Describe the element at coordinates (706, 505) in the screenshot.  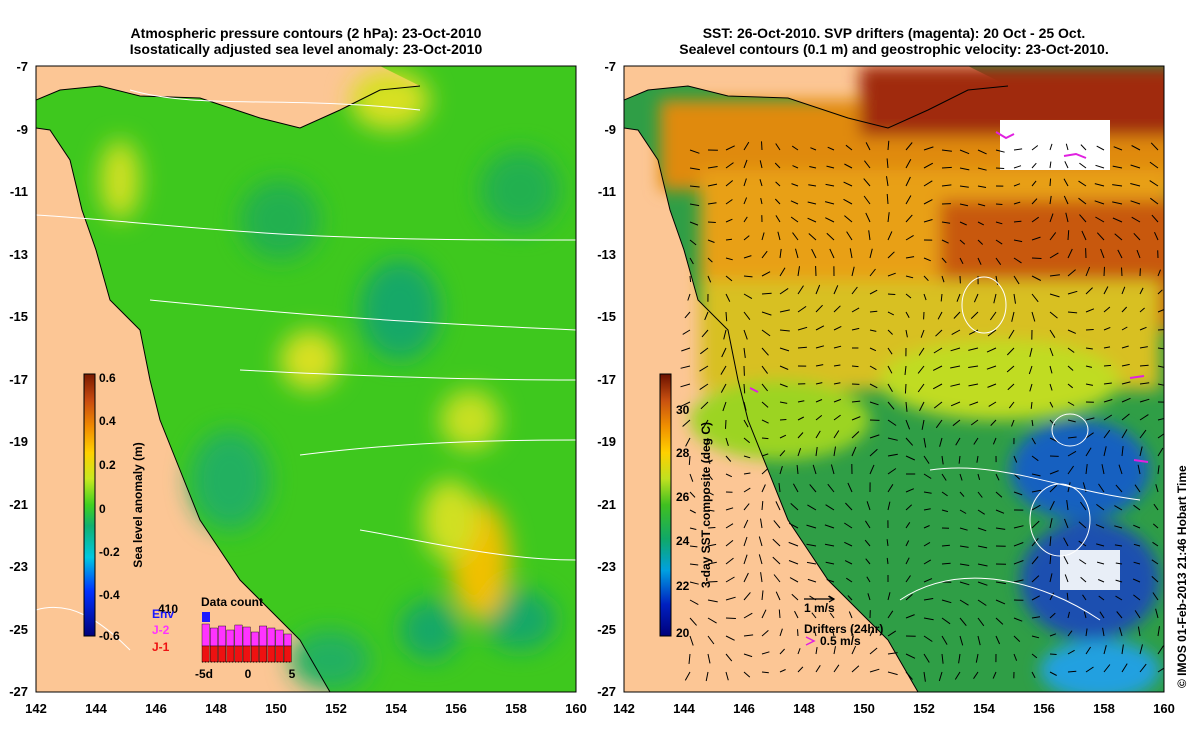
I see `right-colorbar-label: 3-day SST composite (deg C)` at that location.